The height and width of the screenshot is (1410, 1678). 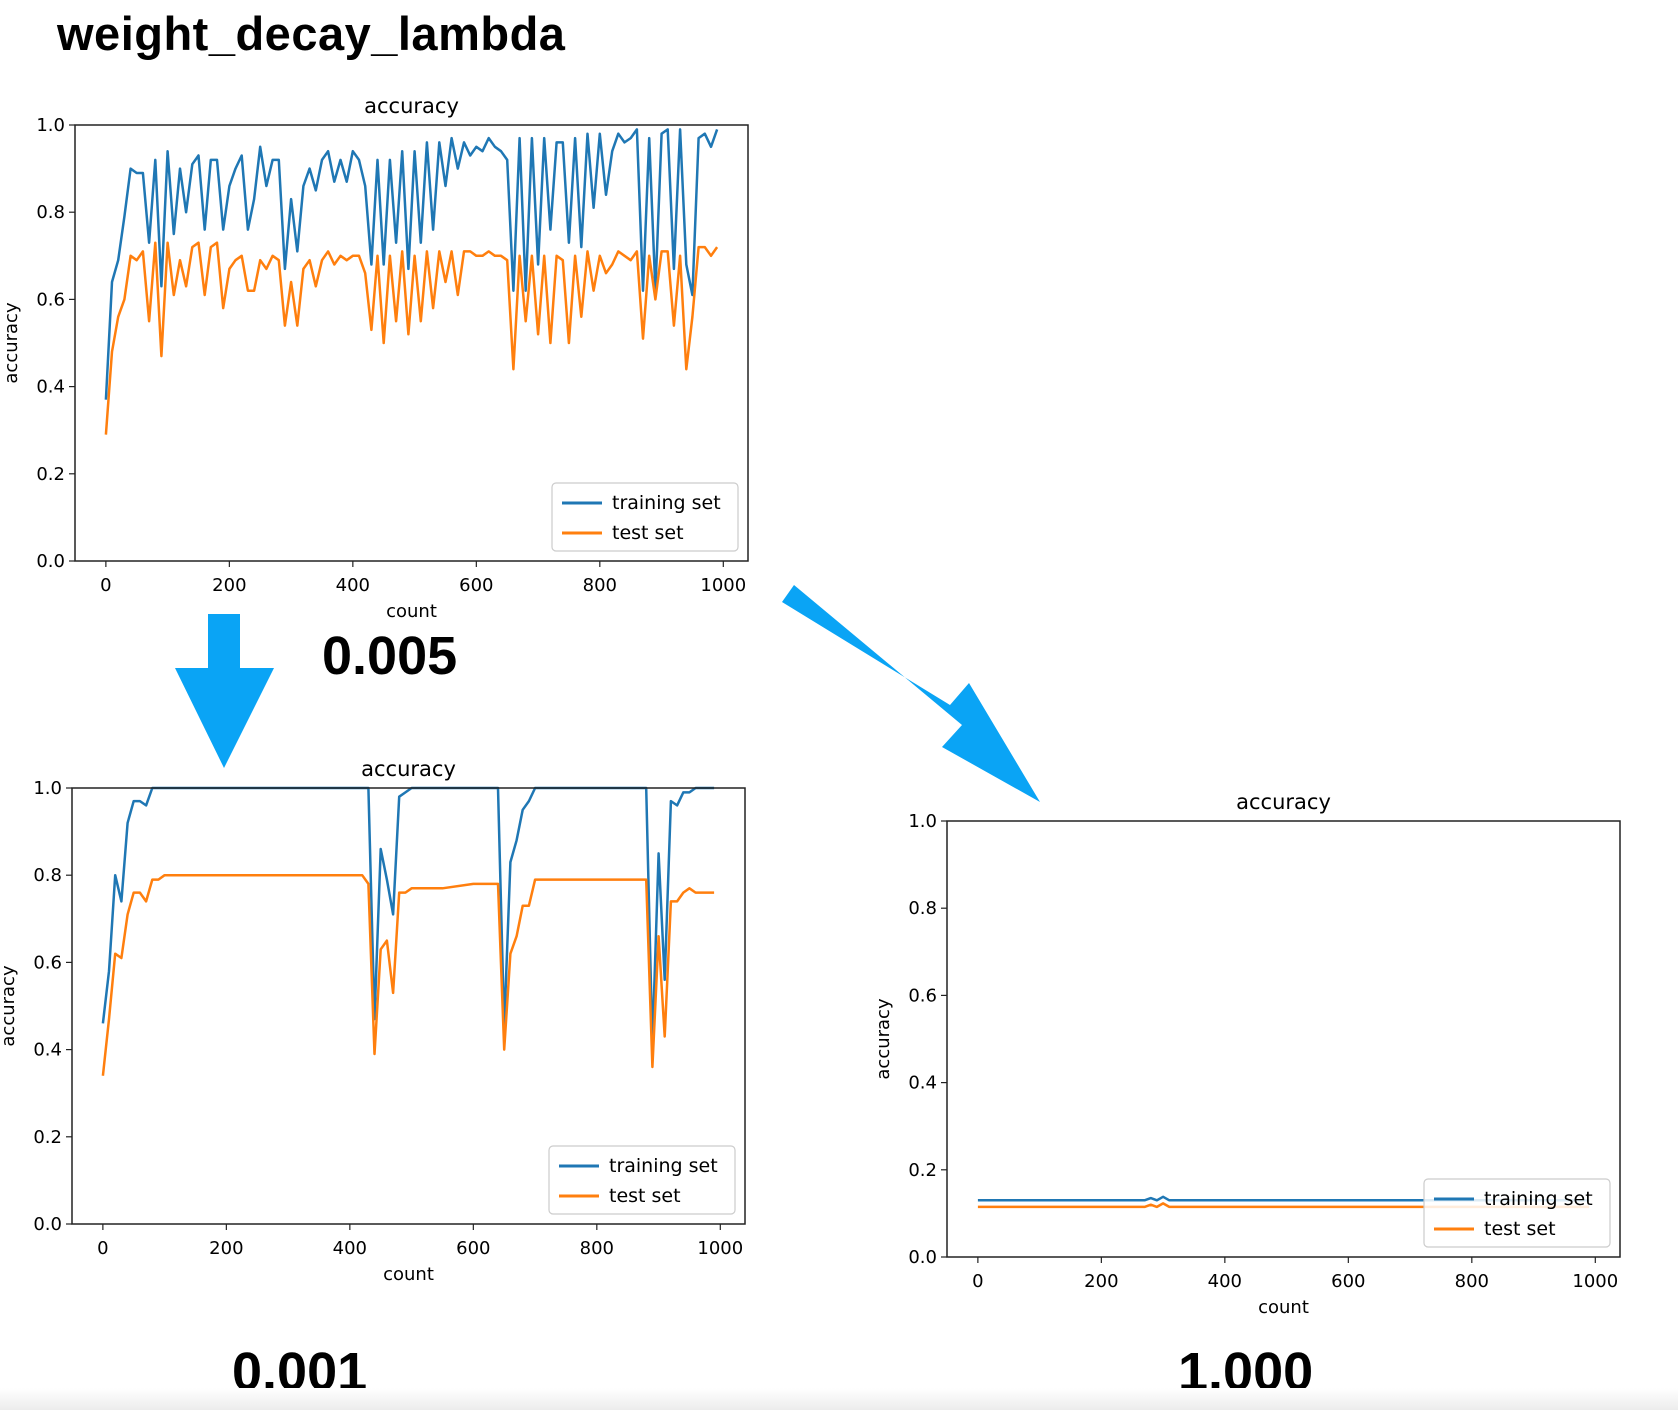 What do you see at coordinates (839, 1399) in the screenshot?
I see `bottom-edge` at bounding box center [839, 1399].